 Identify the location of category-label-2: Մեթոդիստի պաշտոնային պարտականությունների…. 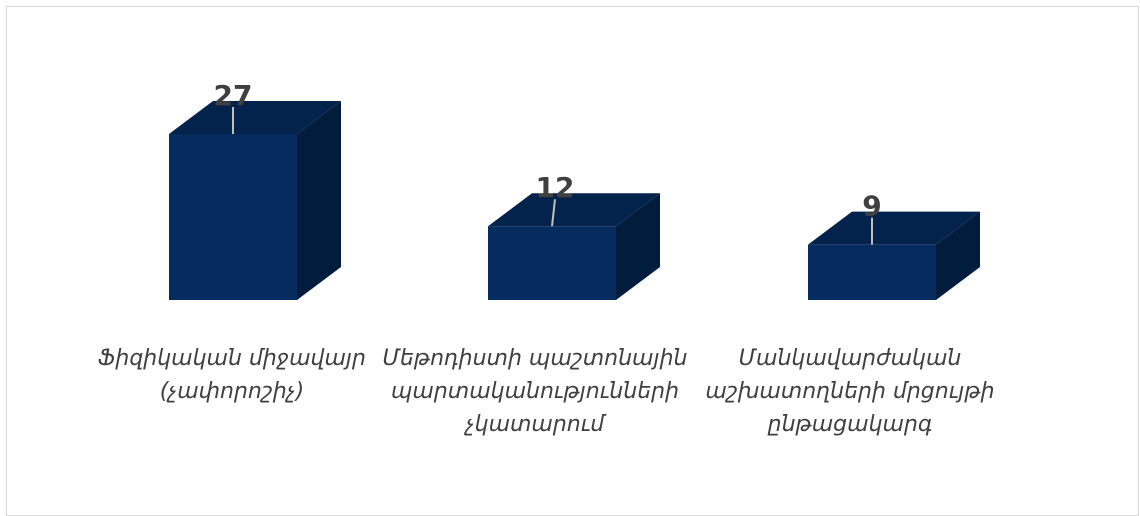
(535, 391).